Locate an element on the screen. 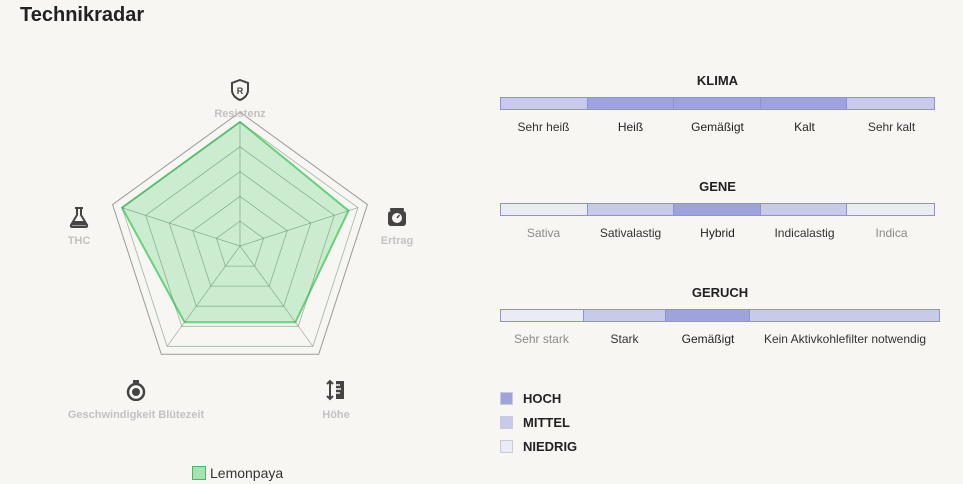  scale-label: Sehr stark is located at coordinates (541, 339).